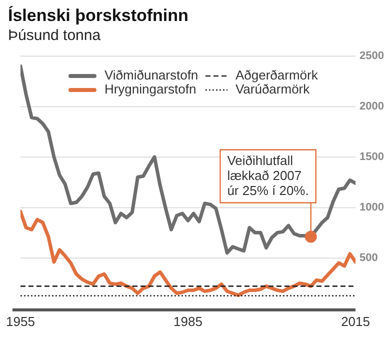 This screenshot has width=390, height=343. Describe the element at coordinates (55, 35) in the screenshot. I see `chart-subtitle: Þúsund tonna` at that location.